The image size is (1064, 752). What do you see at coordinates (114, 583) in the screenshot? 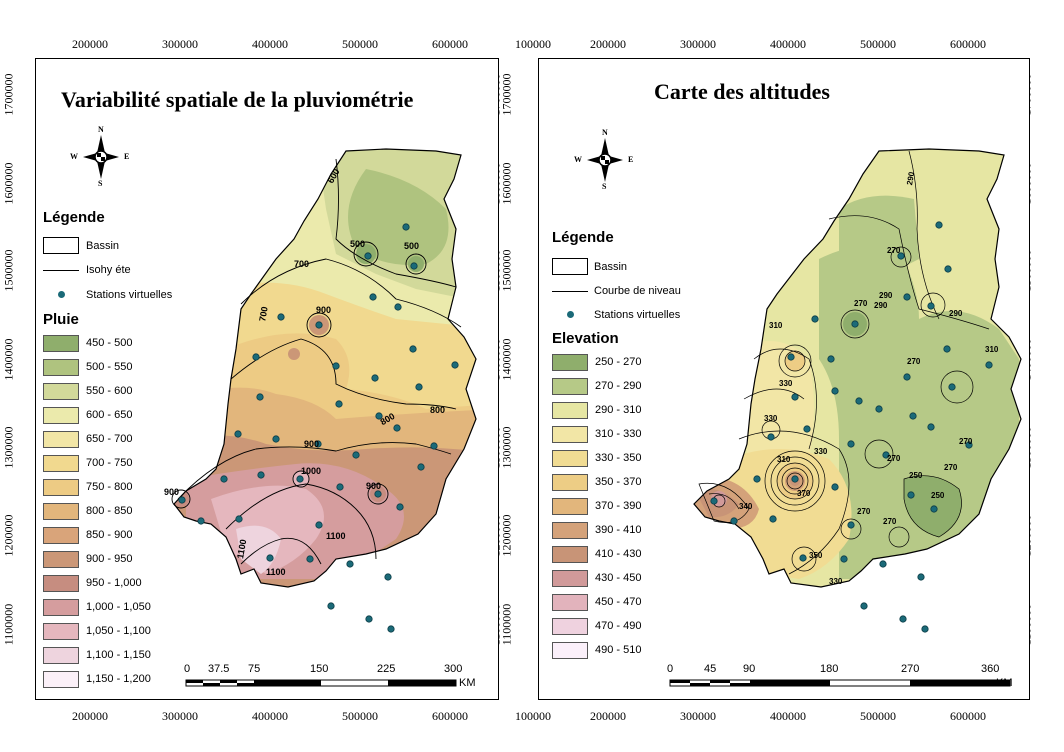
I see `legend-class-label: 950 - 1,000` at bounding box center [114, 583].